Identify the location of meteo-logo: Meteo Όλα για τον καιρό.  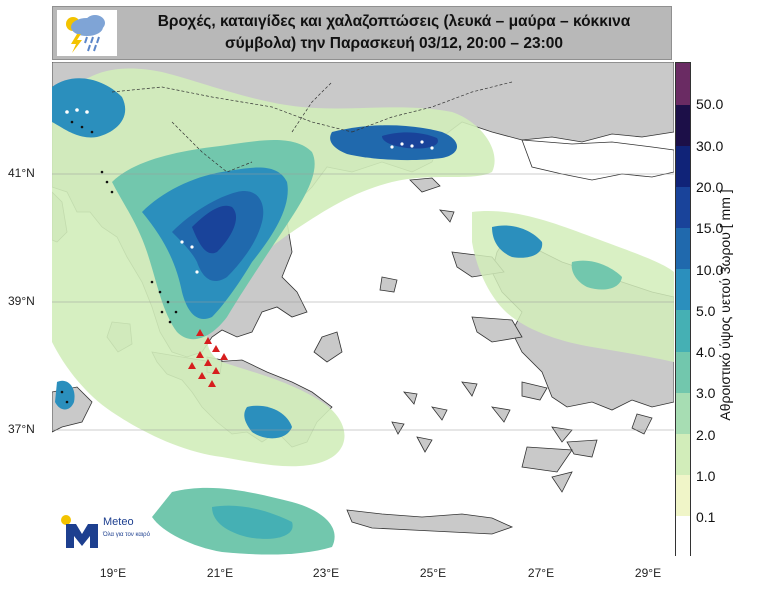
(115, 532).